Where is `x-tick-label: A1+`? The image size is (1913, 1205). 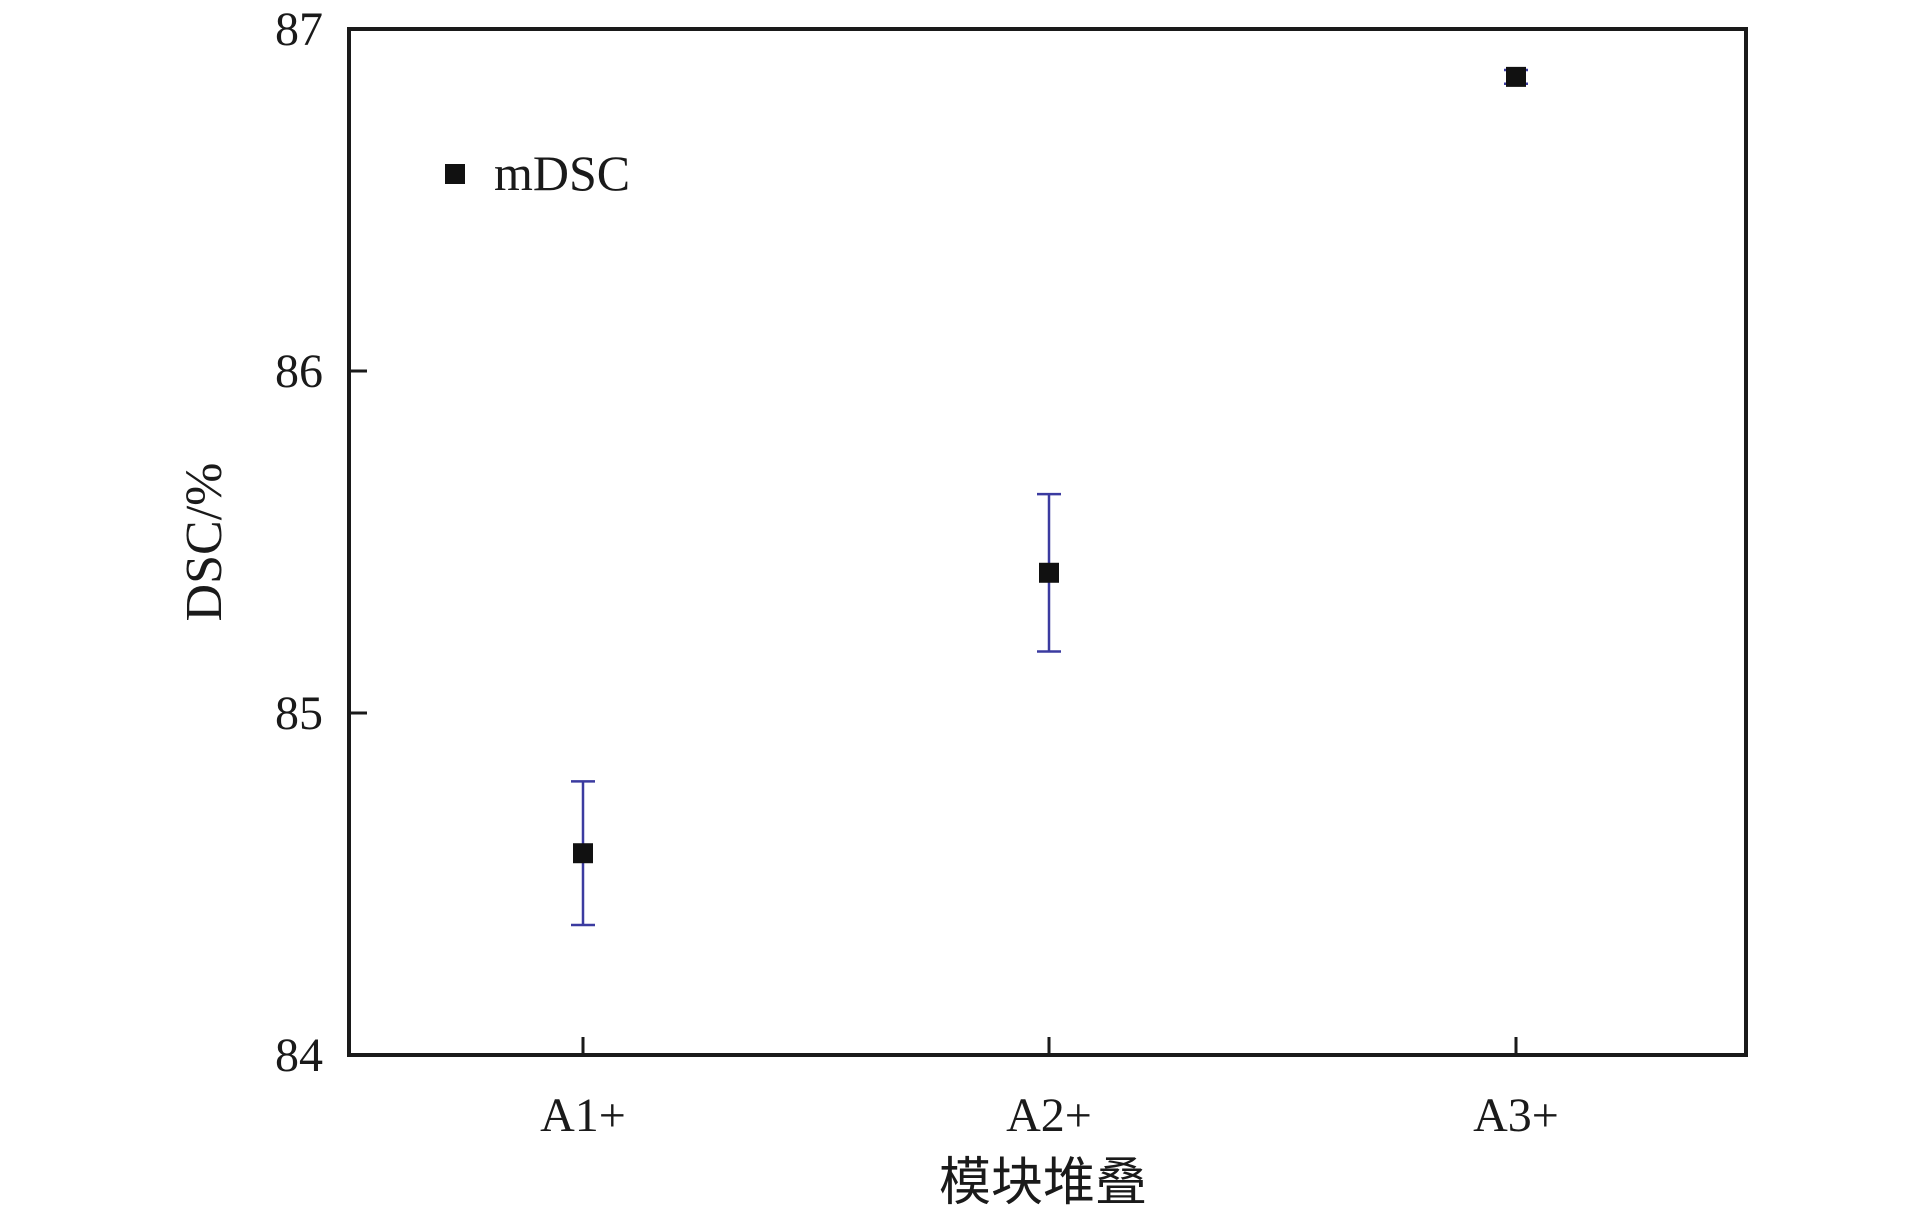 x-tick-label: A1+ is located at coordinates (583, 1115).